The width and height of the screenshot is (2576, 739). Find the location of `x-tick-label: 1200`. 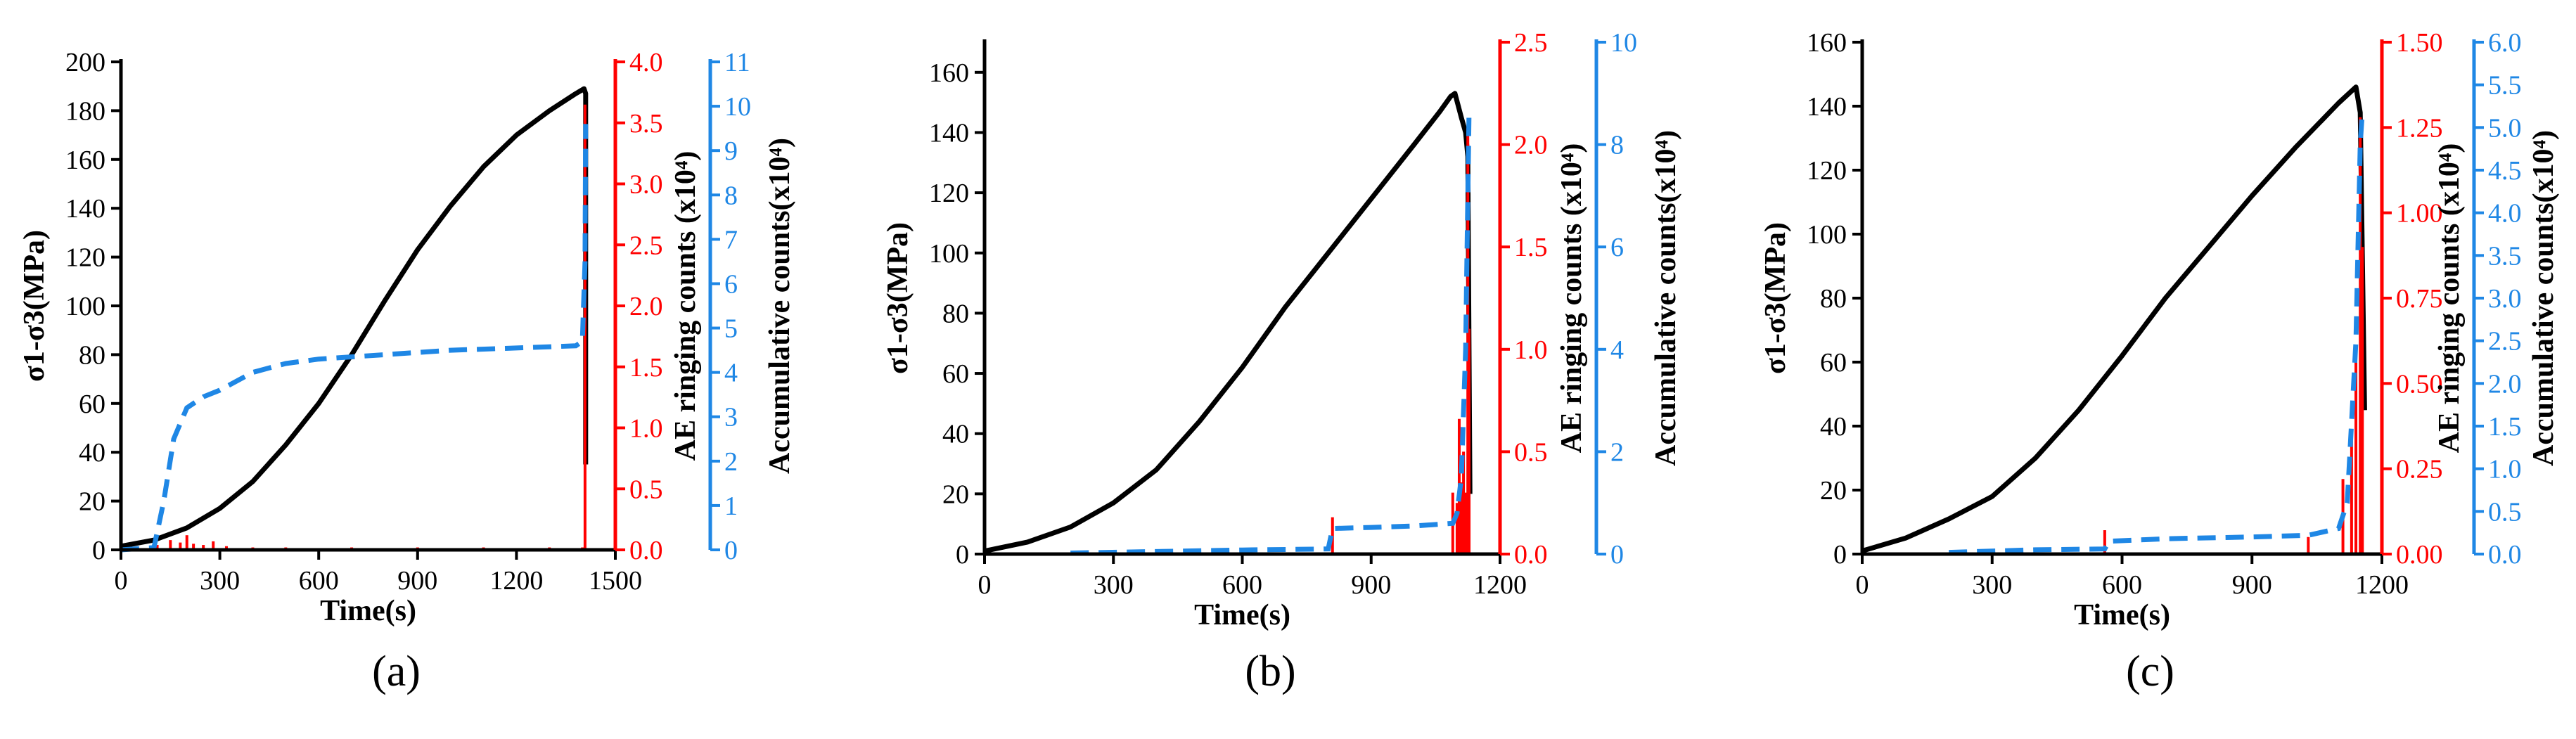

x-tick-label: 1200 is located at coordinates (2382, 585).